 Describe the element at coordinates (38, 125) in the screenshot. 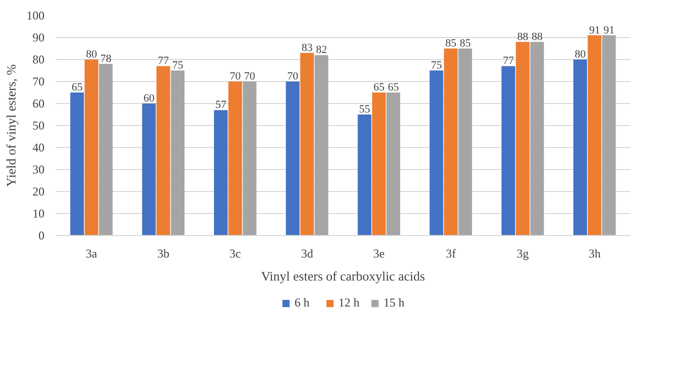

I see `y-tick-label: 50` at that location.